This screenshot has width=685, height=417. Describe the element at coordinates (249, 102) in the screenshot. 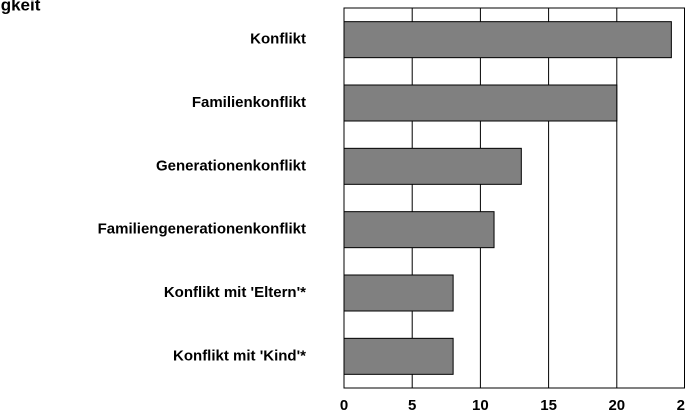

I see `y-tick-label: Familienkonflikt` at that location.